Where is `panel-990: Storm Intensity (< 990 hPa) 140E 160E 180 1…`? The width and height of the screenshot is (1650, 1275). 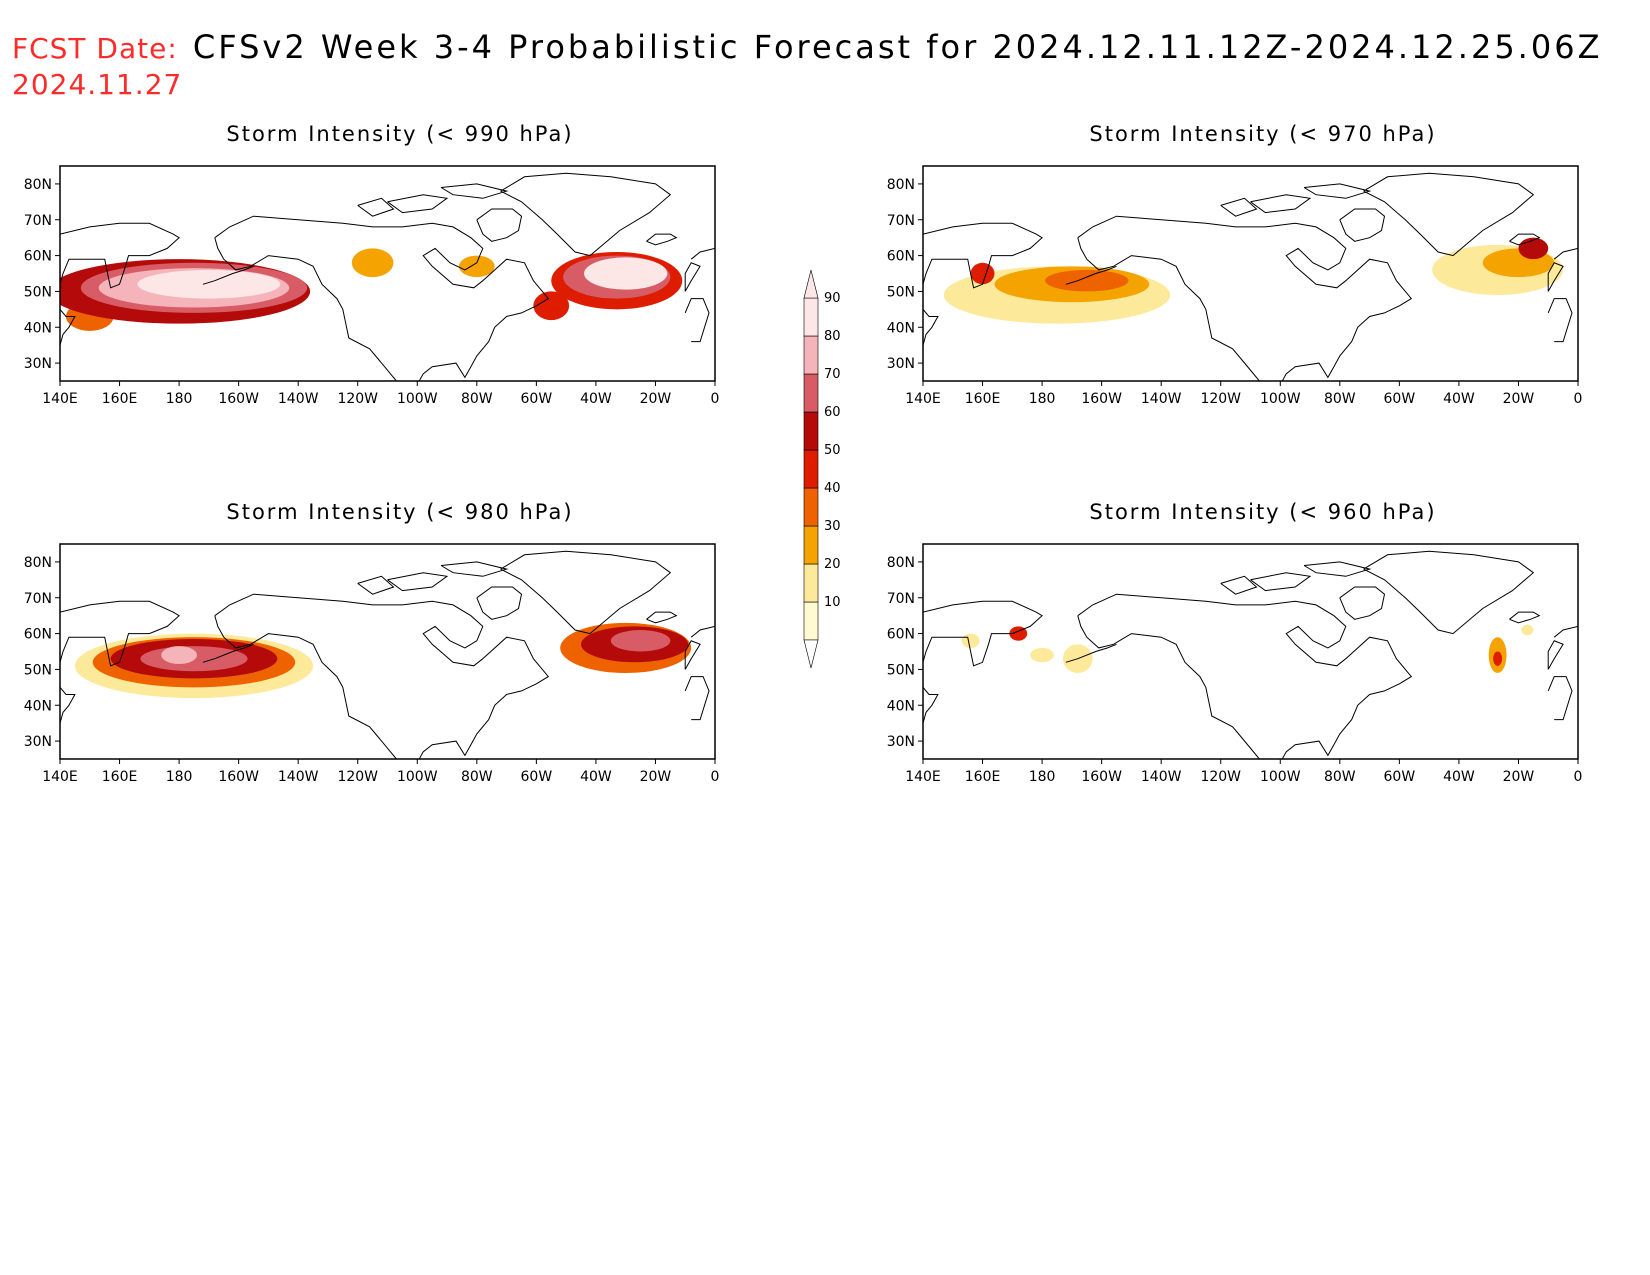
panel-990: Storm Intensity (< 990 hPa) 140E 160E 180 1… is located at coordinates (400, 272).